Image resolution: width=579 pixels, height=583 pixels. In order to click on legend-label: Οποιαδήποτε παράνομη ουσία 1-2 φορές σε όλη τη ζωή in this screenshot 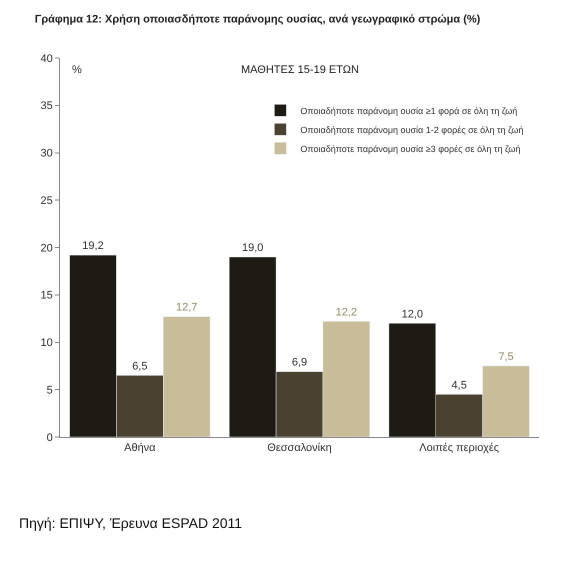, I will do `click(412, 129)`.